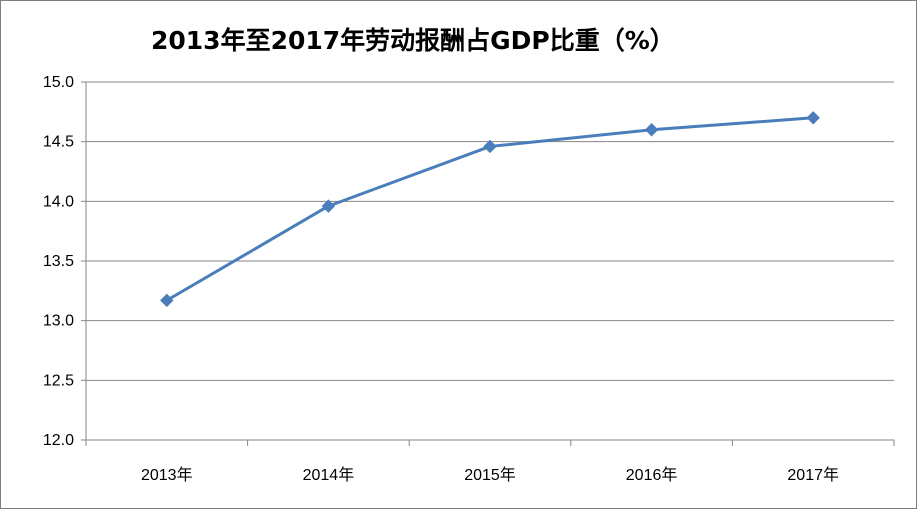 This screenshot has height=509, width=917. Describe the element at coordinates (58, 142) in the screenshot. I see `y-tick-label: 14.5` at that location.